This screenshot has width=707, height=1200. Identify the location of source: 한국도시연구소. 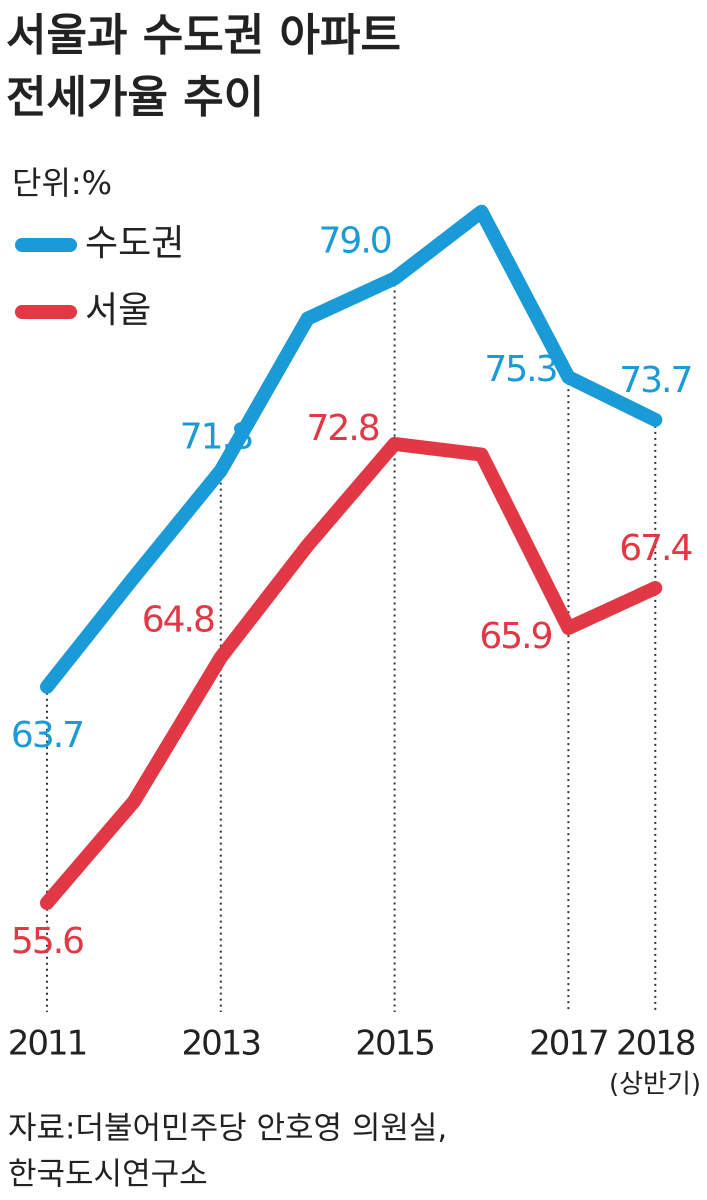
(108, 1175).